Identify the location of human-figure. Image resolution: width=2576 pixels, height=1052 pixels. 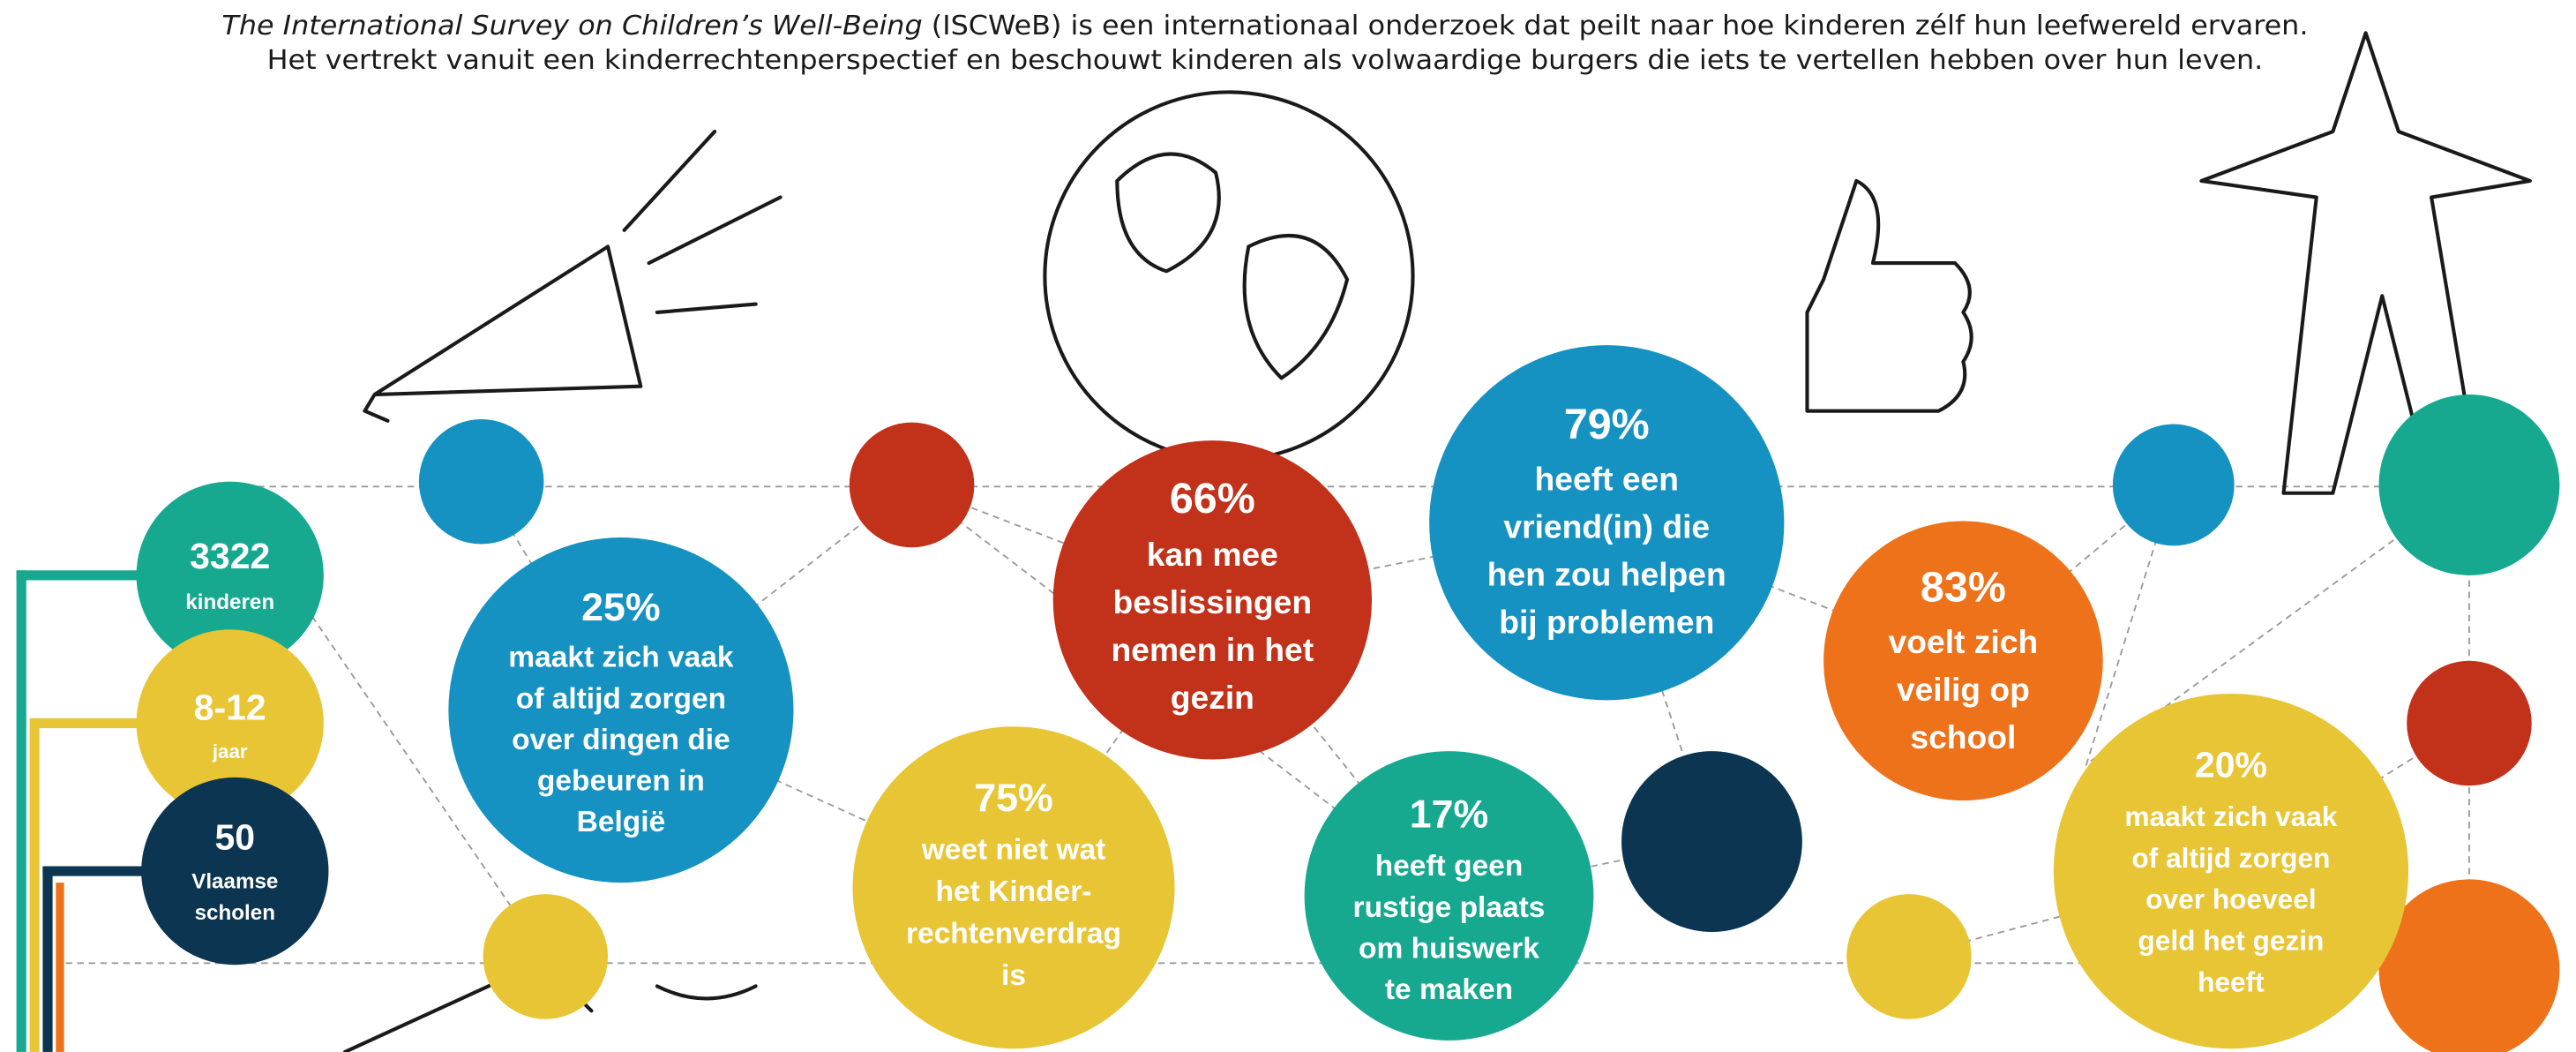
(2365, 263).